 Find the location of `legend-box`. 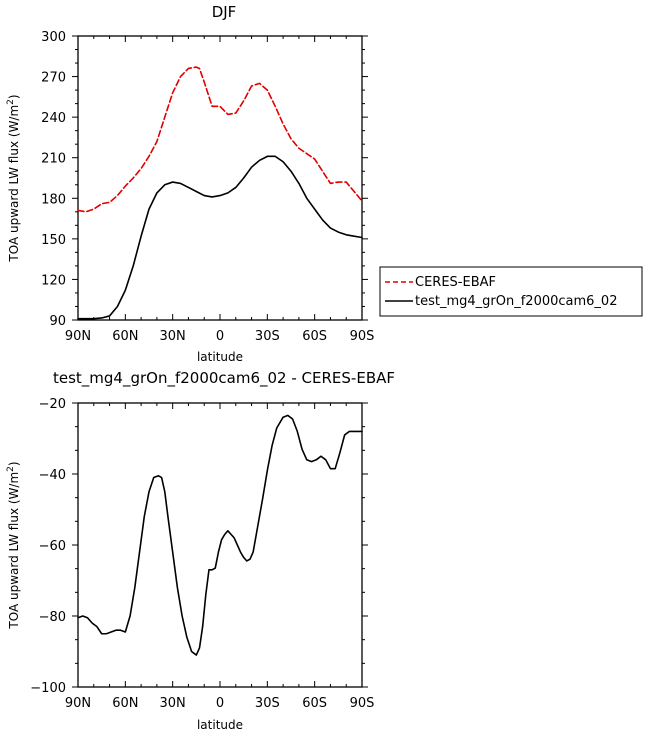

legend-box is located at coordinates (511, 291).